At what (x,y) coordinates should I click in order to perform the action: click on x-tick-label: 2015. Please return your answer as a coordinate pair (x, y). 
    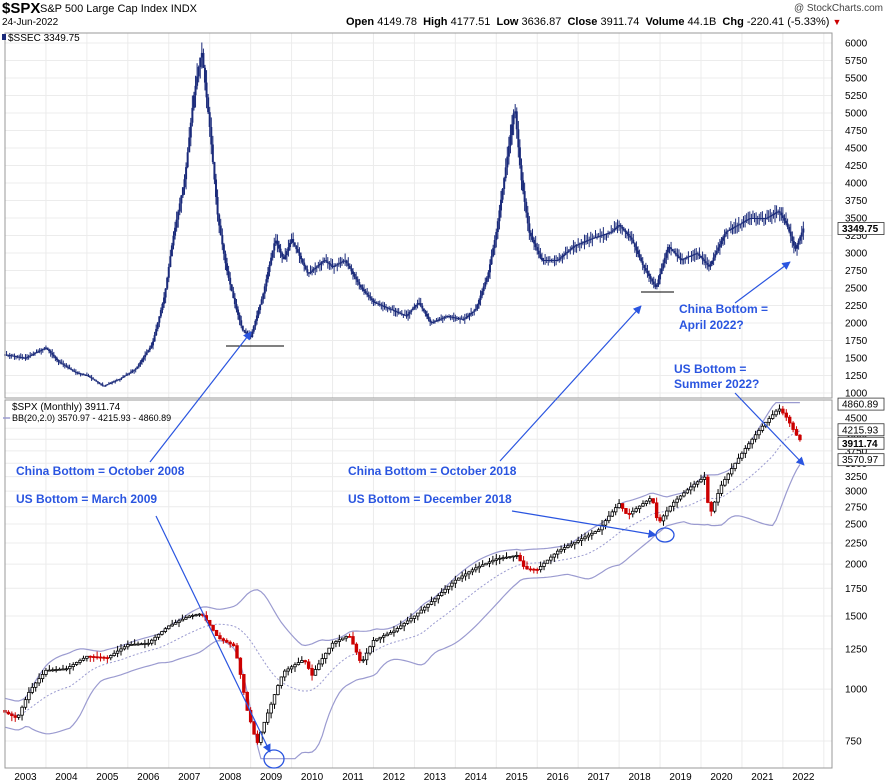
    Looking at the image, I should click on (517, 777).